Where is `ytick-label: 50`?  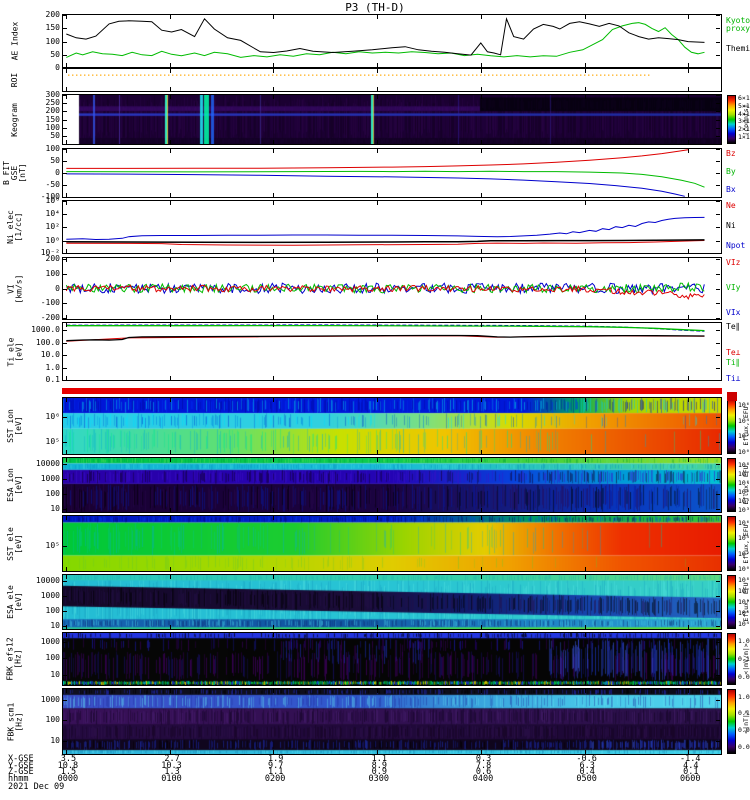
ytick-label: 50 is located at coordinates (55, 54).